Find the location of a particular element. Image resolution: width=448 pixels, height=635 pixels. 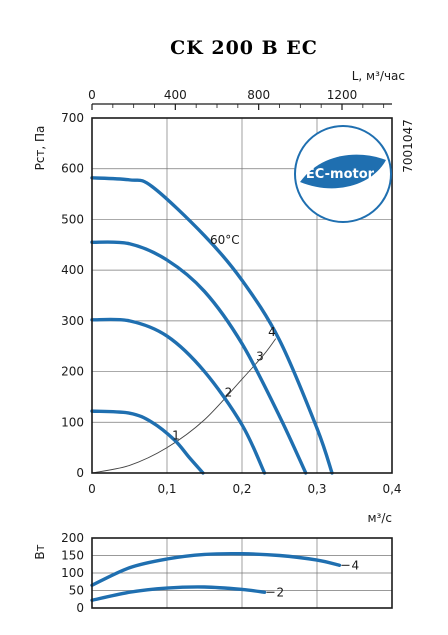

power-series-2-label: 2 is located at coordinates (281, 592).